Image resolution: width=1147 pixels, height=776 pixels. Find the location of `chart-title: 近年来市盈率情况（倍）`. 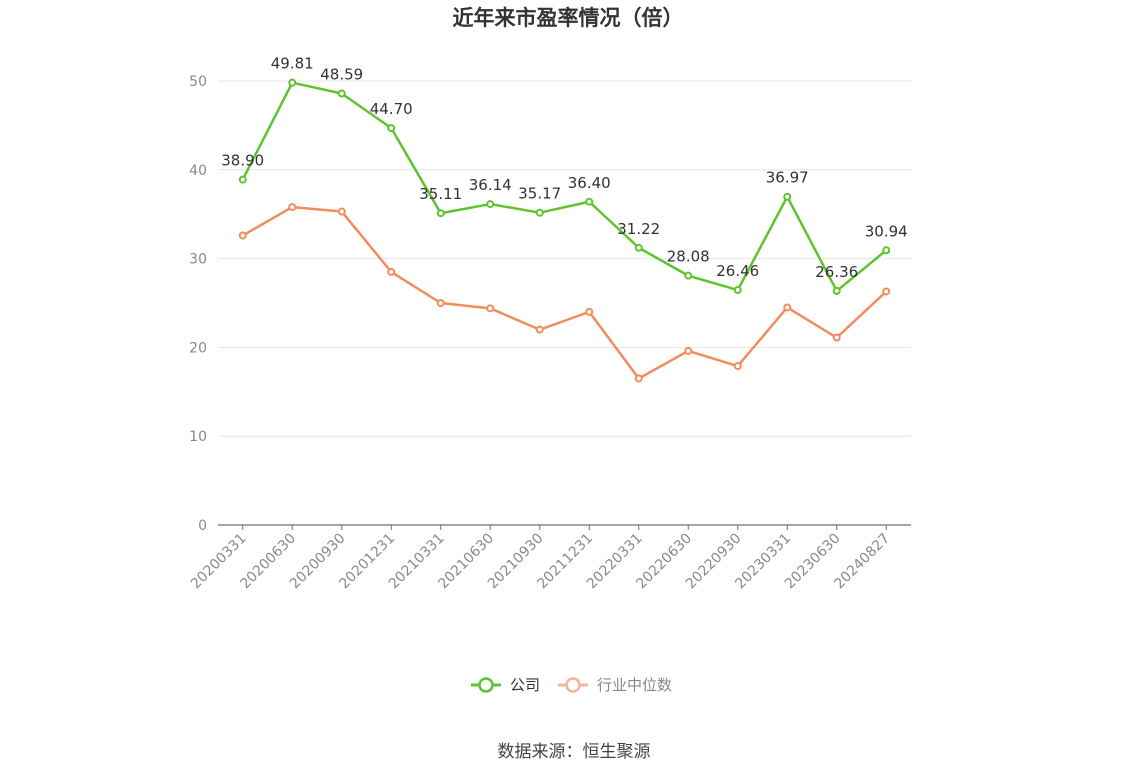

chart-title: 近年来市盈率情况（倍） is located at coordinates (568, 18).